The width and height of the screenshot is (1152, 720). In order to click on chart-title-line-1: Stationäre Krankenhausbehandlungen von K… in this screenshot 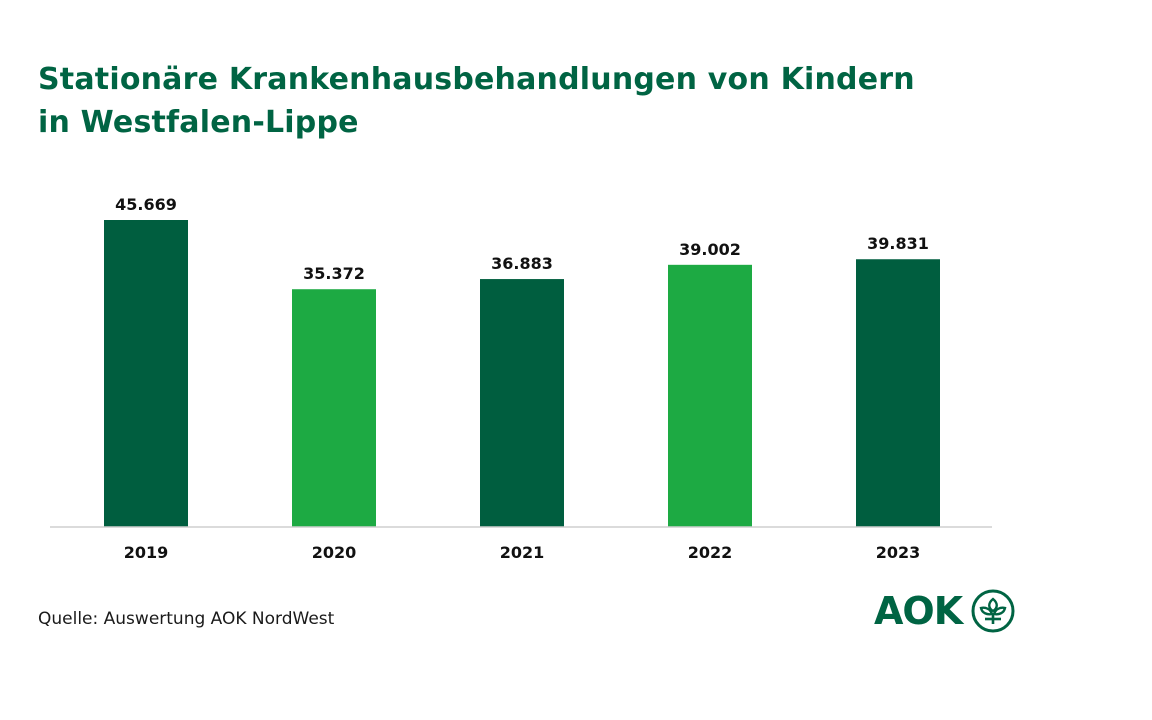, I will do `click(476, 79)`.